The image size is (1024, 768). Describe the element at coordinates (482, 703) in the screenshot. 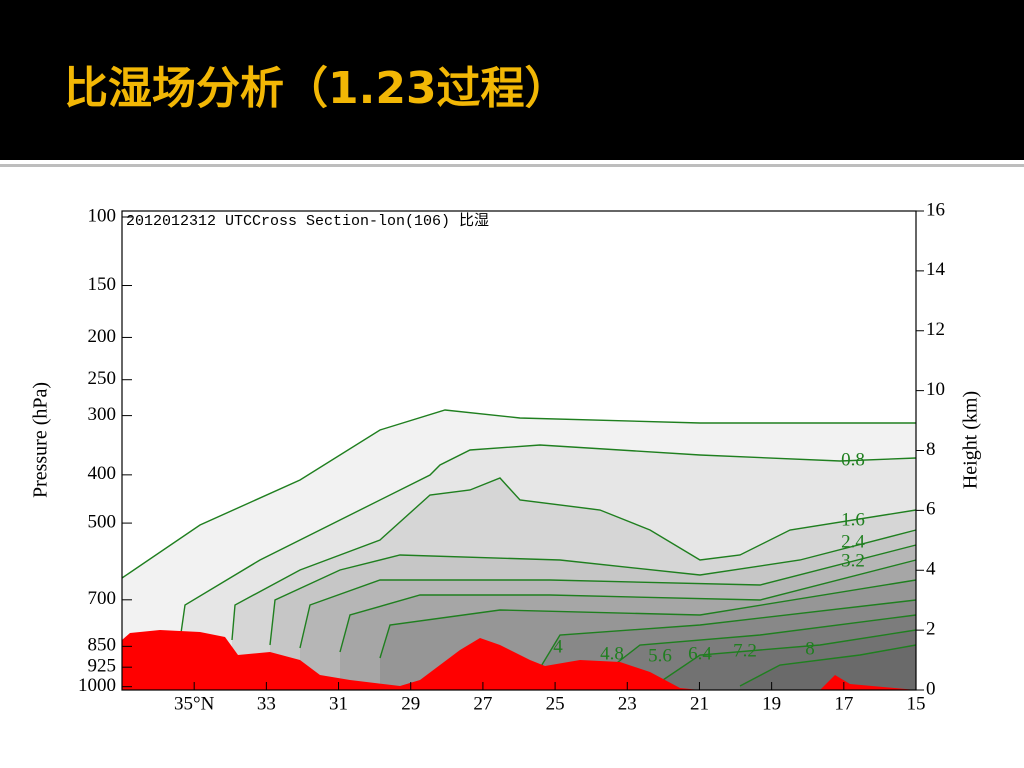

I see `x-tick-label: 27` at that location.